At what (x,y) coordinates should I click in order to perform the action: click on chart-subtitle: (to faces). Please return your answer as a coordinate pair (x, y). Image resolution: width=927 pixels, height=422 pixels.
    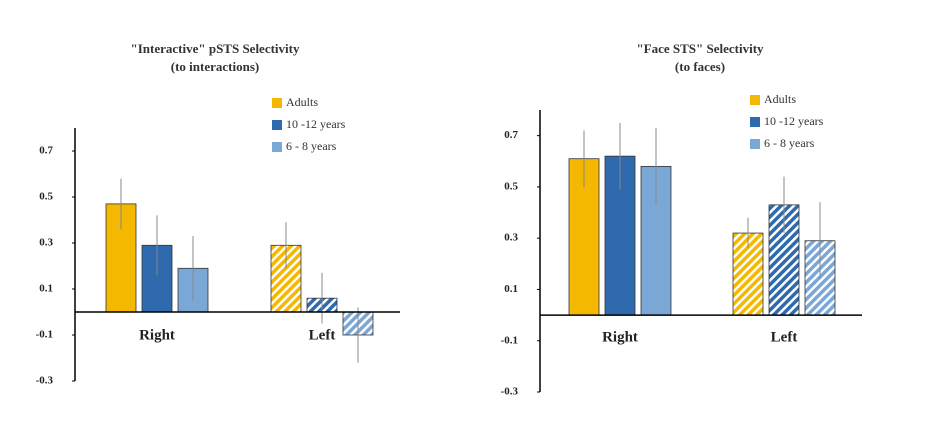
    Looking at the image, I should click on (700, 66).